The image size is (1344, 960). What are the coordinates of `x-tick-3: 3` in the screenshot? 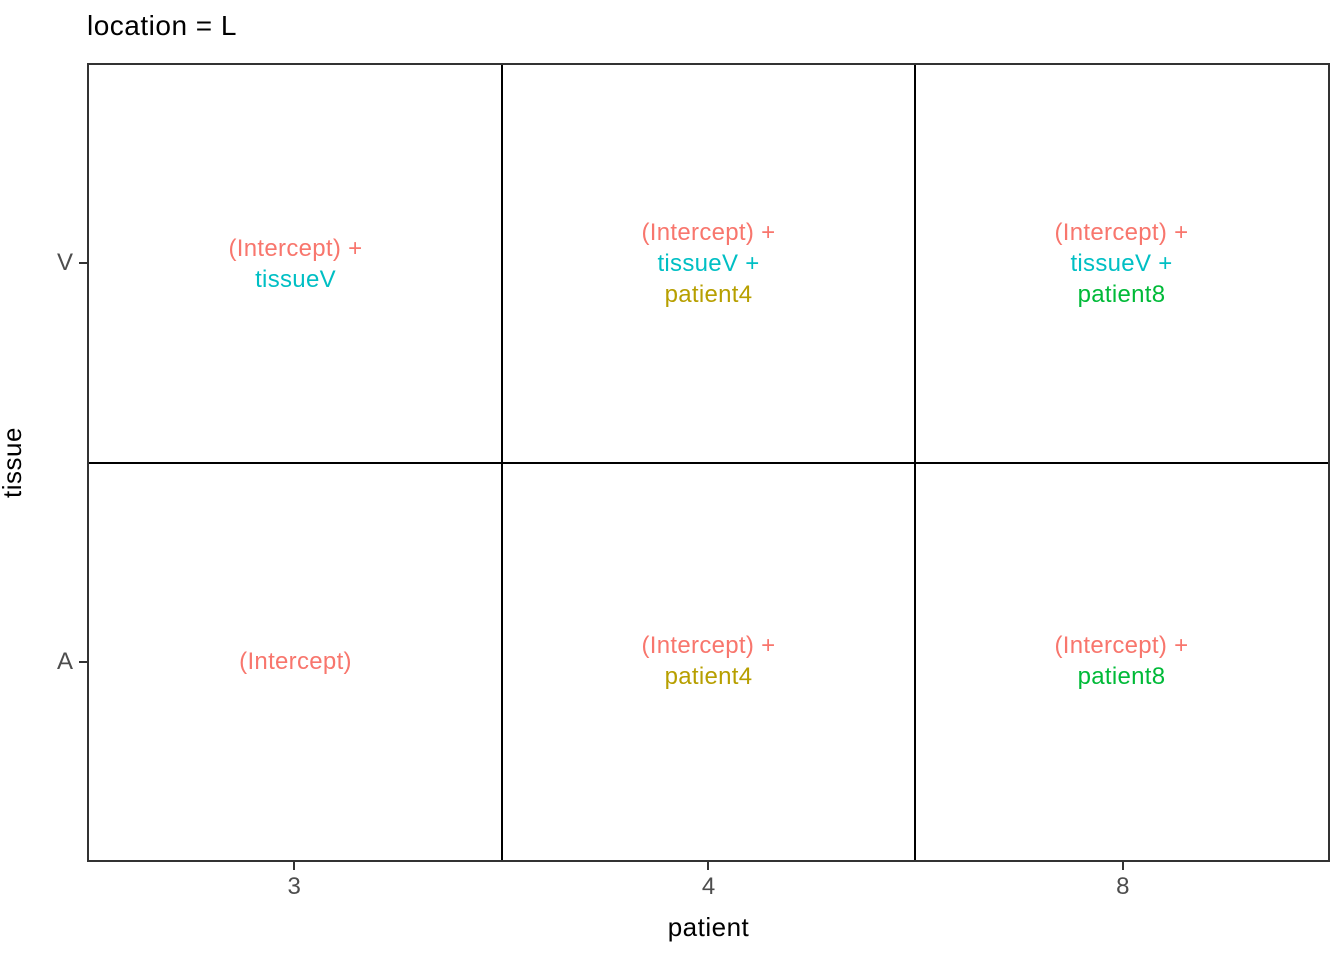 It's located at (294, 887).